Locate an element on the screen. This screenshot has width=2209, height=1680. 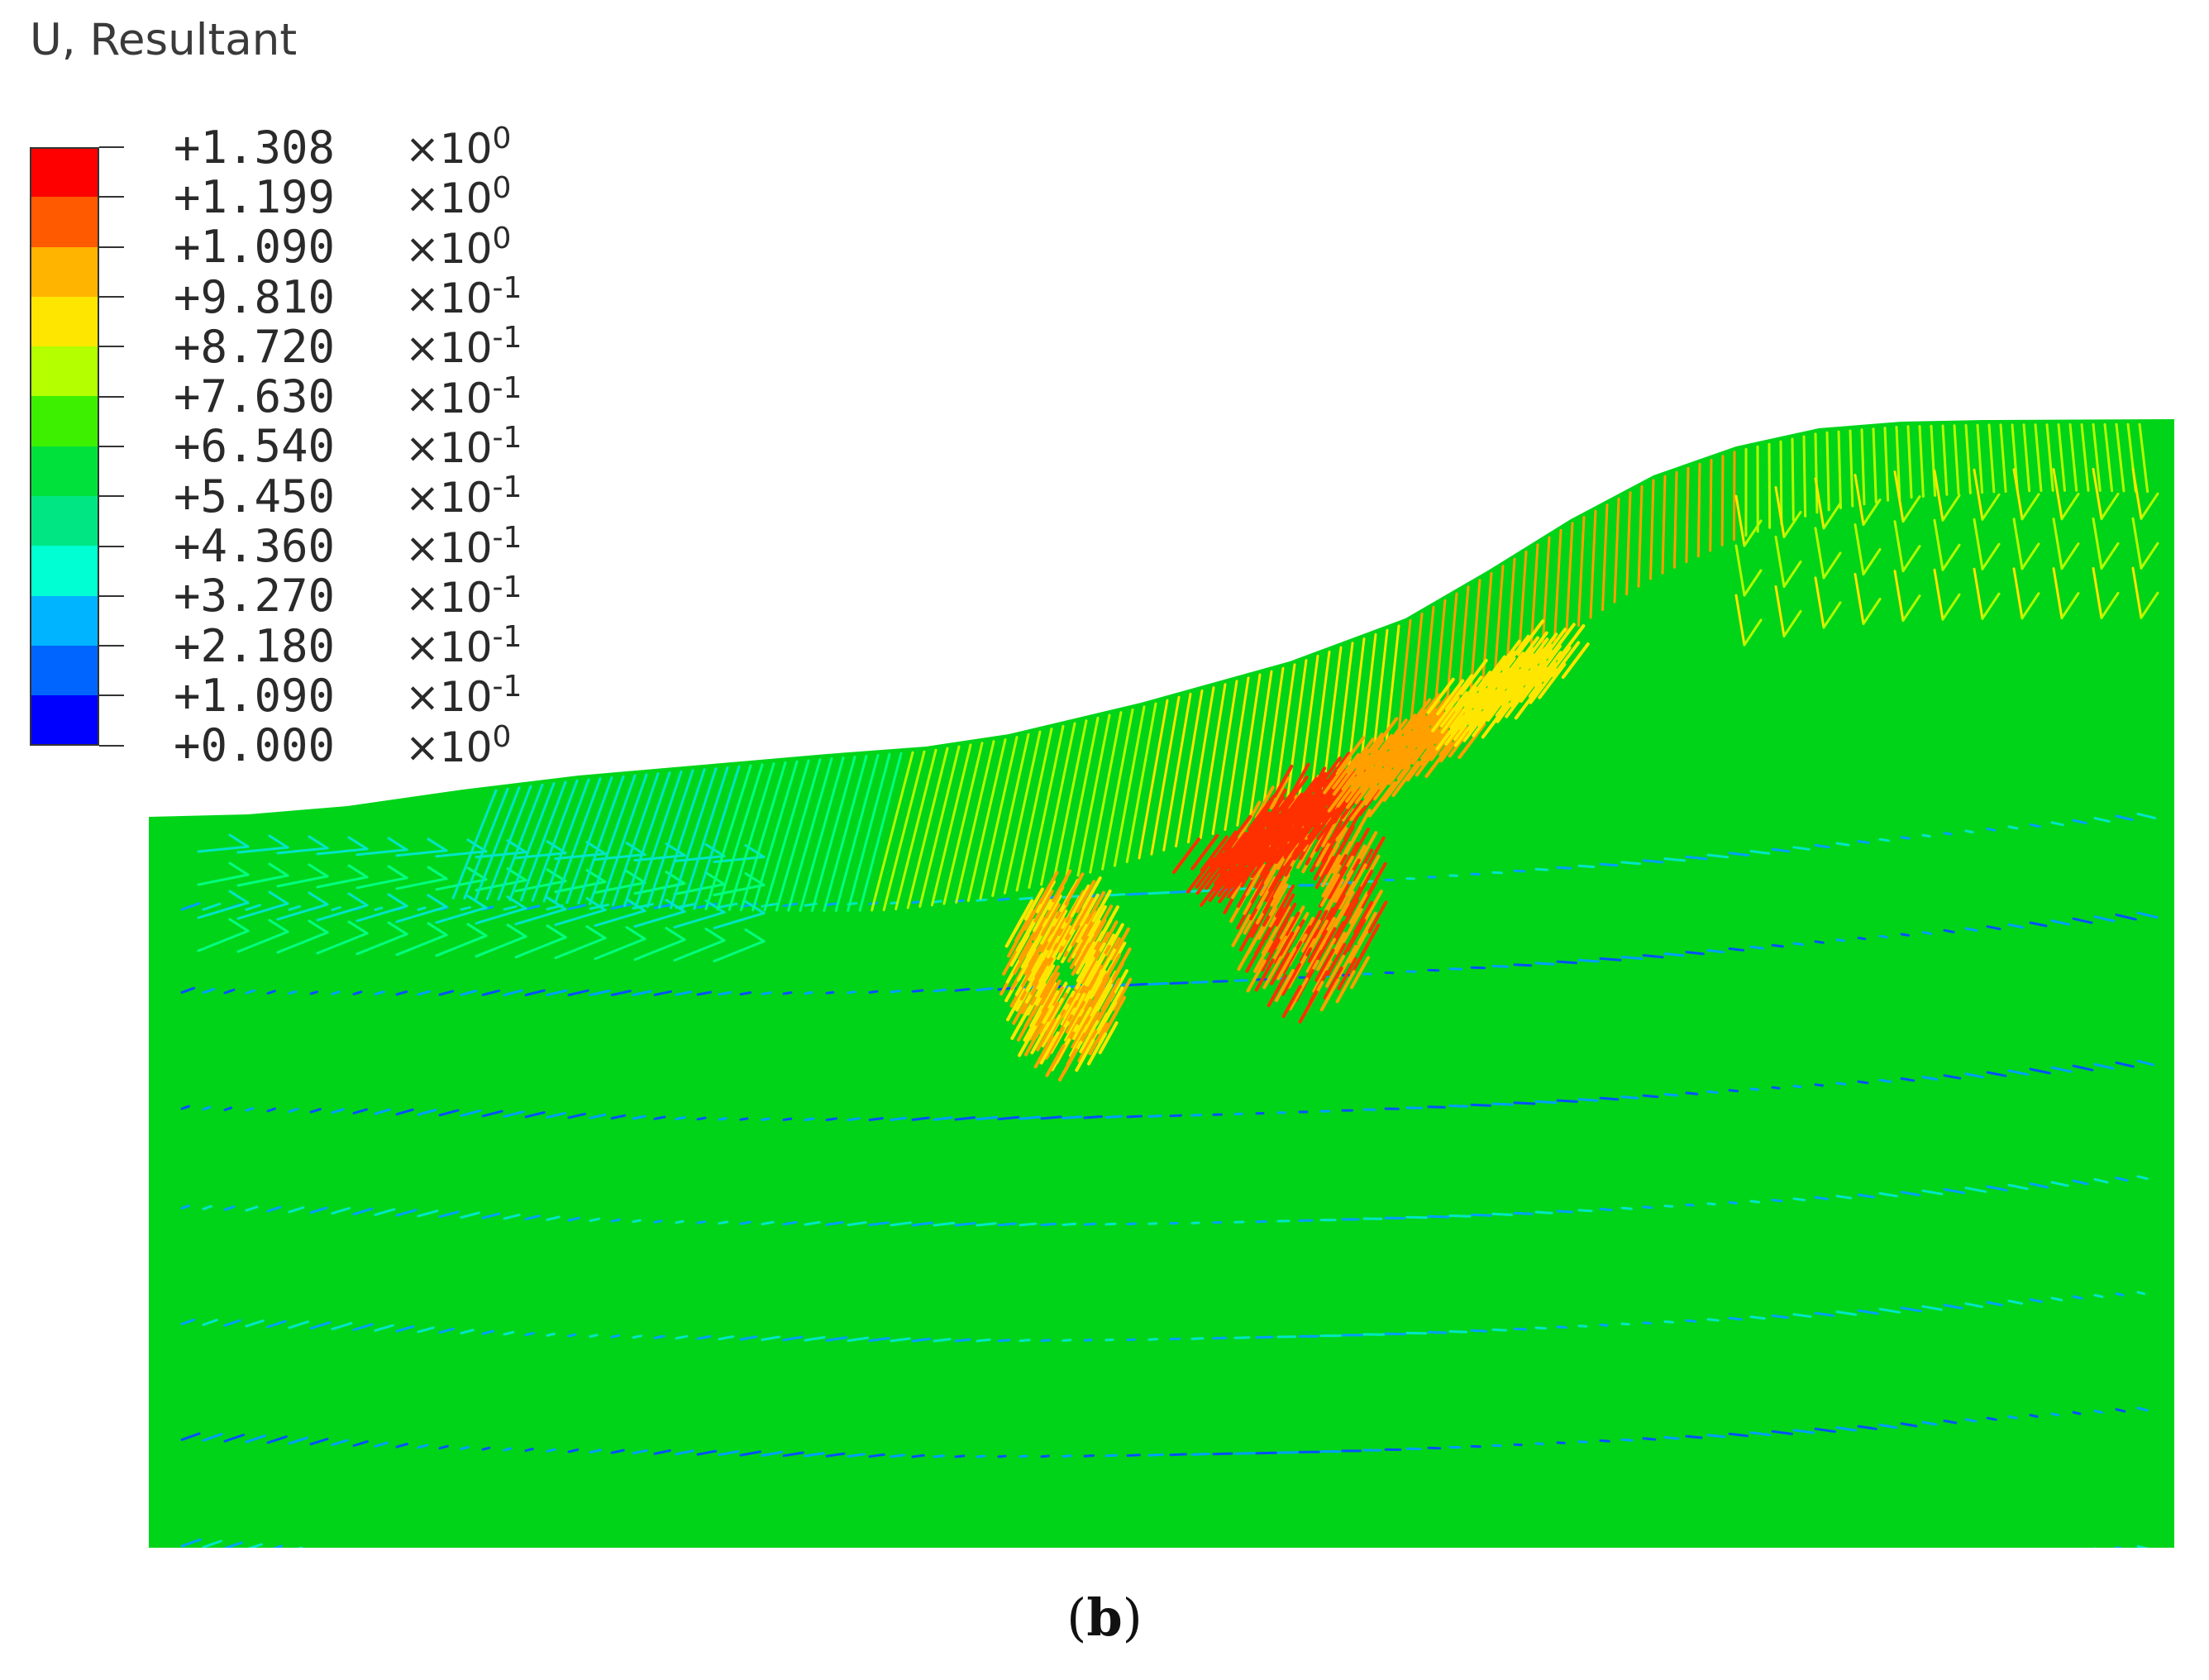
legend-swatch is located at coordinates (64, 620).